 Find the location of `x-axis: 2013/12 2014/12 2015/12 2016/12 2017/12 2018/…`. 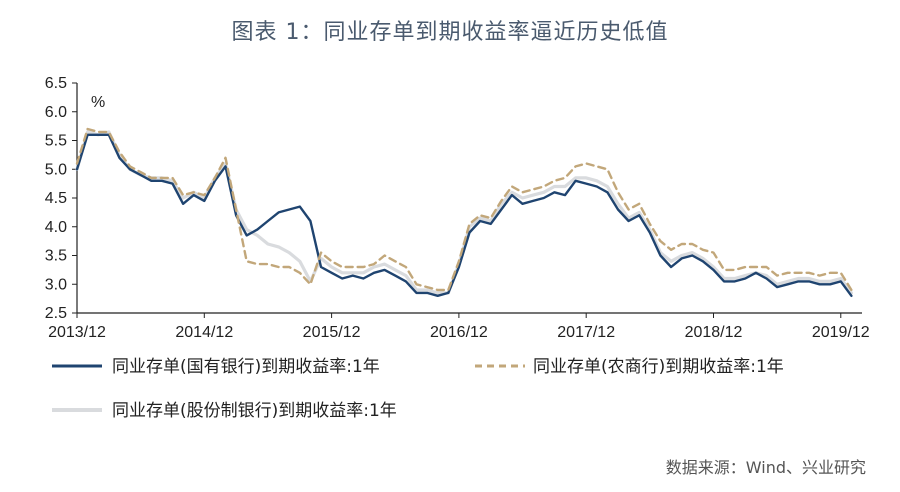

x-axis: 2013/12 2014/12 2015/12 2016/12 2017/12 2018/… is located at coordinates (459, 326).